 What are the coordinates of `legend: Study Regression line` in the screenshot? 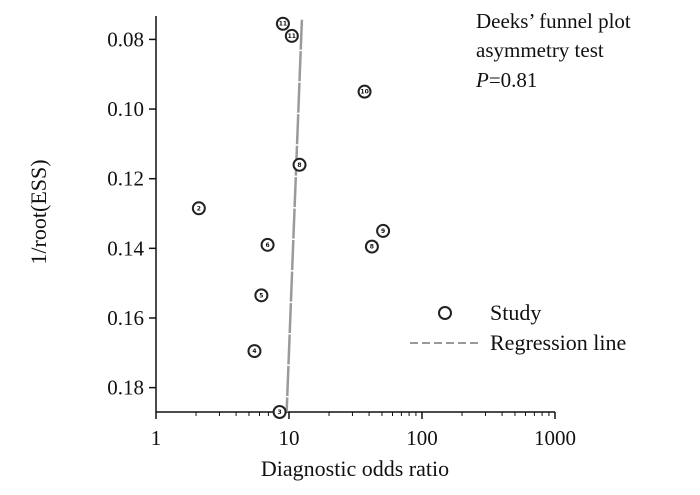 It's located at (518, 327).